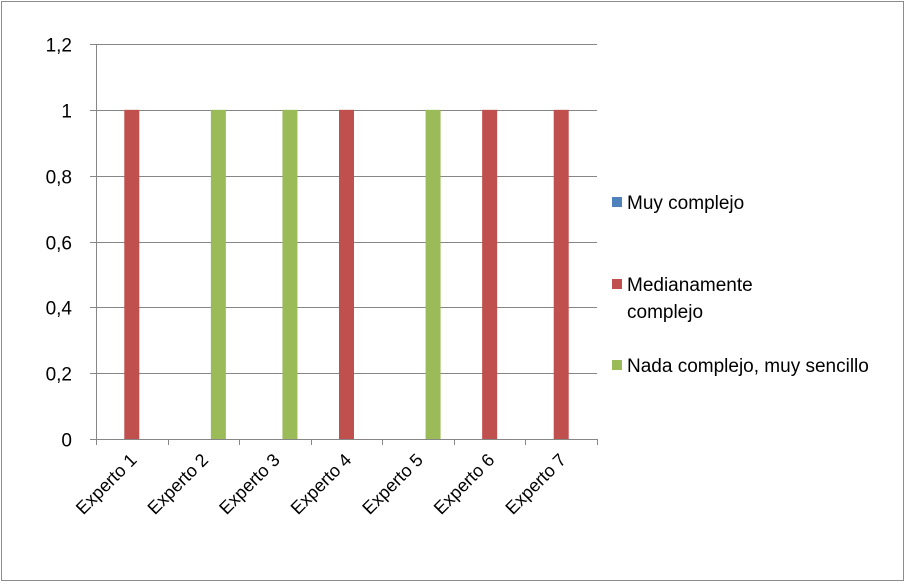 The height and width of the screenshot is (584, 907). What do you see at coordinates (178, 484) in the screenshot?
I see `x-category-label: Experto 2` at bounding box center [178, 484].